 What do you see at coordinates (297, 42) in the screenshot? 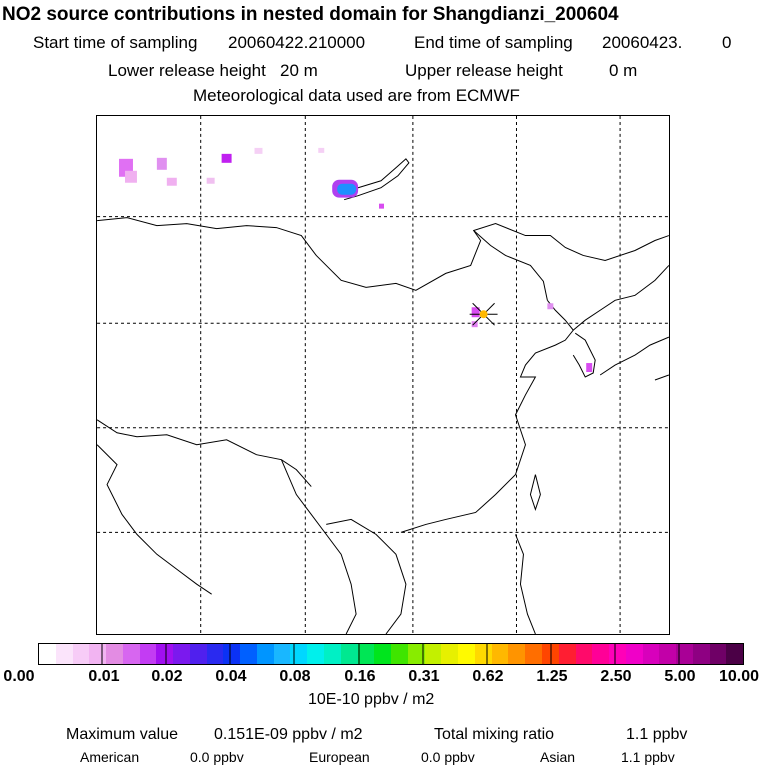
I see `start-time-value: 20060422.210000` at bounding box center [297, 42].